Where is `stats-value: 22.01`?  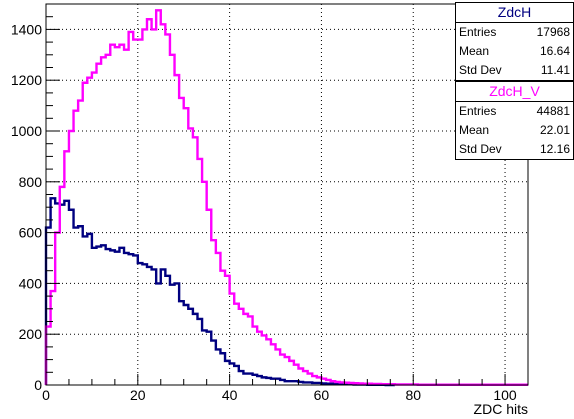 stats-value: 22.01 is located at coordinates (554, 130).